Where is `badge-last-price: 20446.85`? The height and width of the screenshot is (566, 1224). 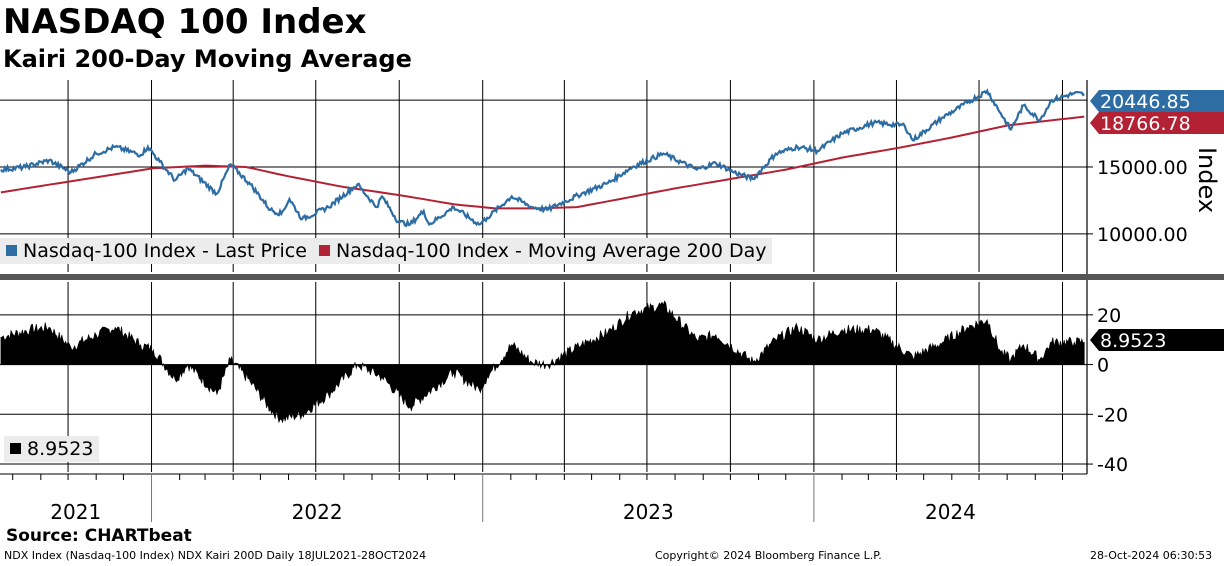 badge-last-price: 20446.85 is located at coordinates (1157, 101).